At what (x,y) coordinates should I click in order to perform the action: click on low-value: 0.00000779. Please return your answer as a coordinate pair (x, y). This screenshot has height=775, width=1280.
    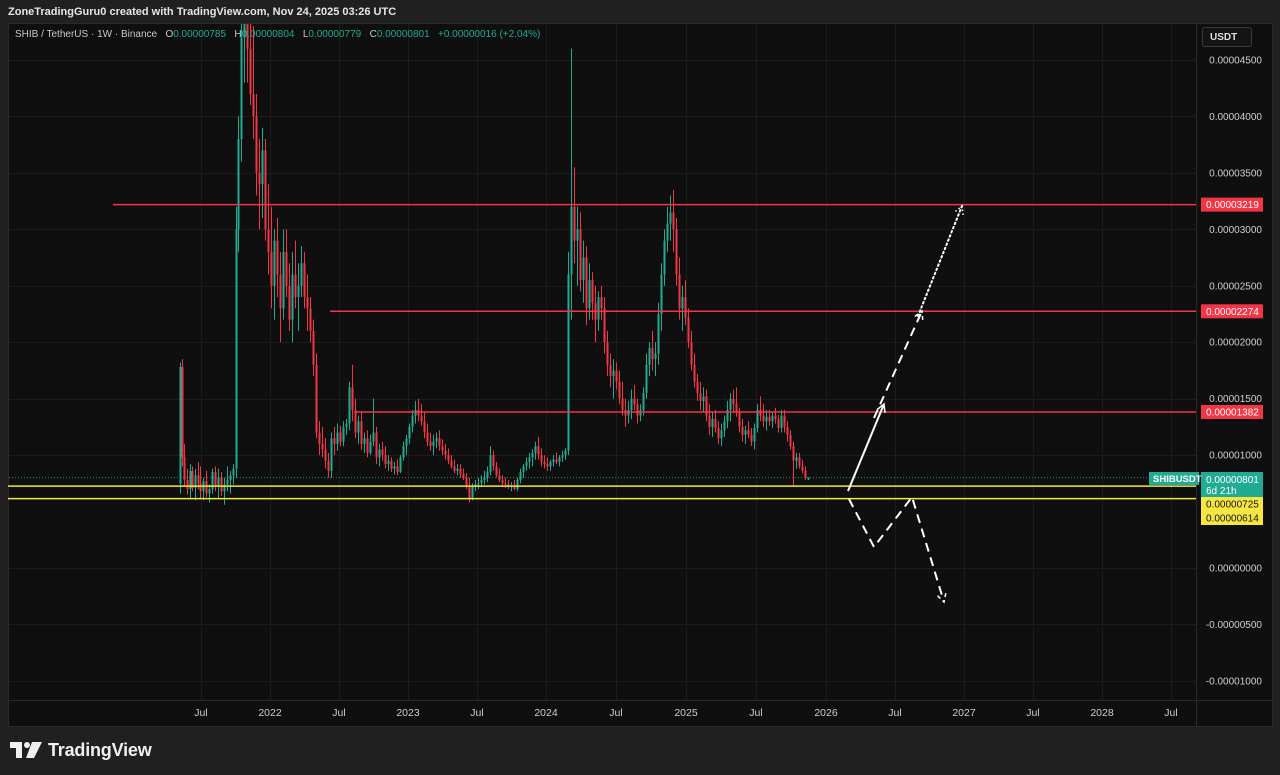
    Looking at the image, I should click on (335, 34).